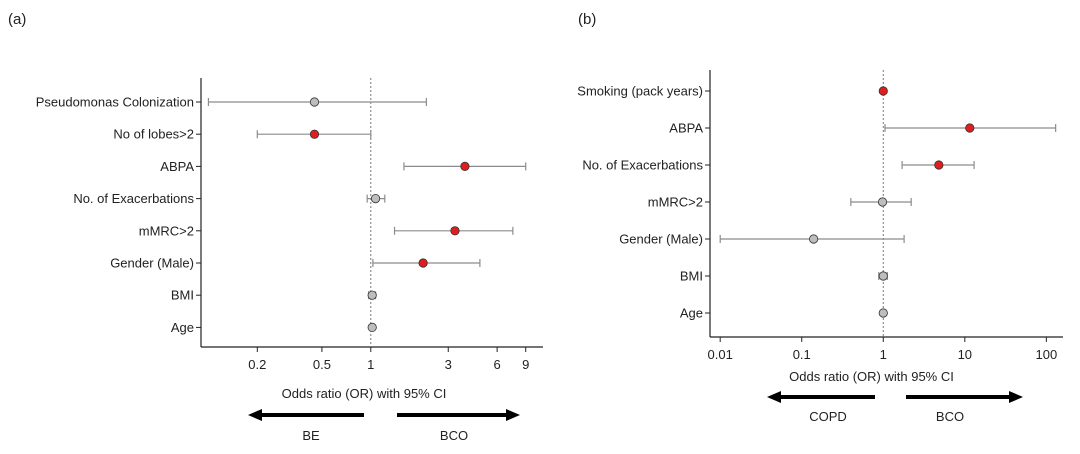 The height and width of the screenshot is (454, 1080). I want to click on row-label: Pseudomonas Colonization, so click(115, 102).